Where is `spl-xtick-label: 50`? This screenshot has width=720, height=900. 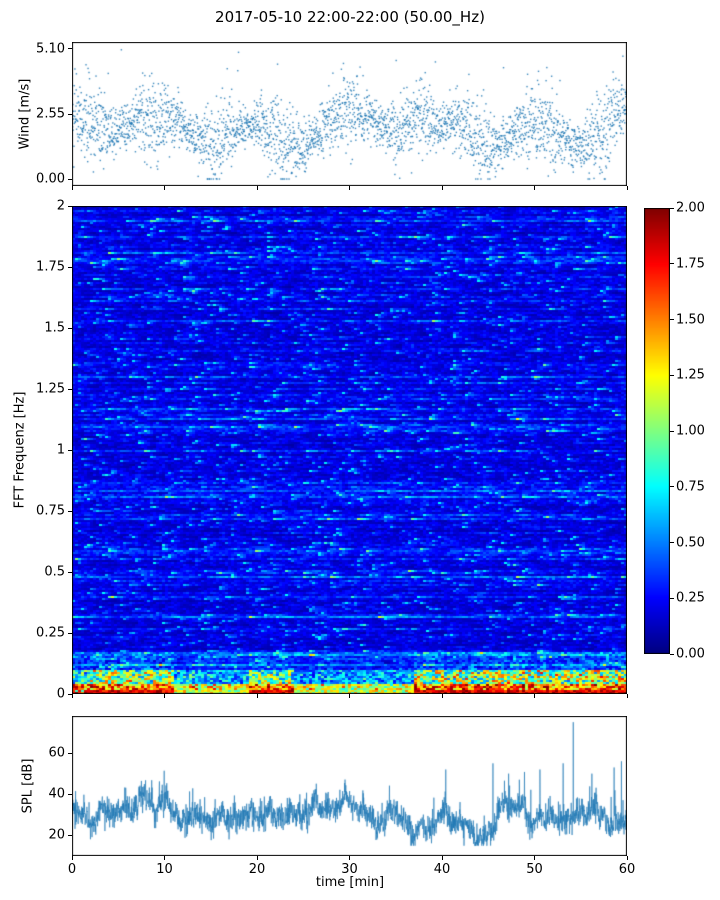 spl-xtick-label: 50 is located at coordinates (534, 869).